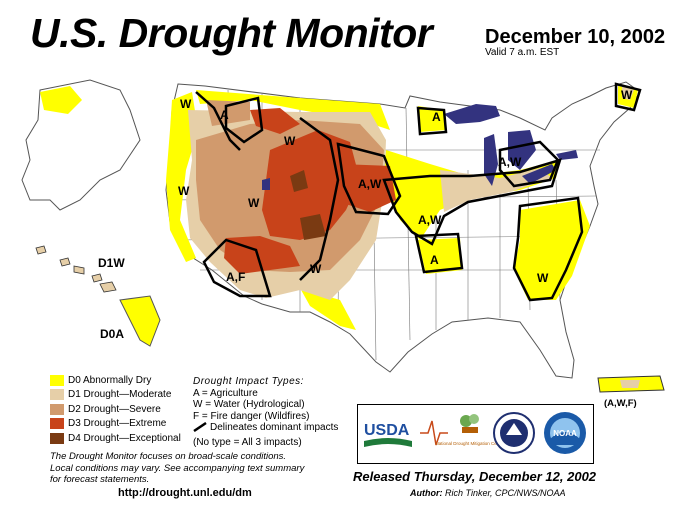  Describe the element at coordinates (552, 250) in the screenshot. I see `d0-southeast` at that location.